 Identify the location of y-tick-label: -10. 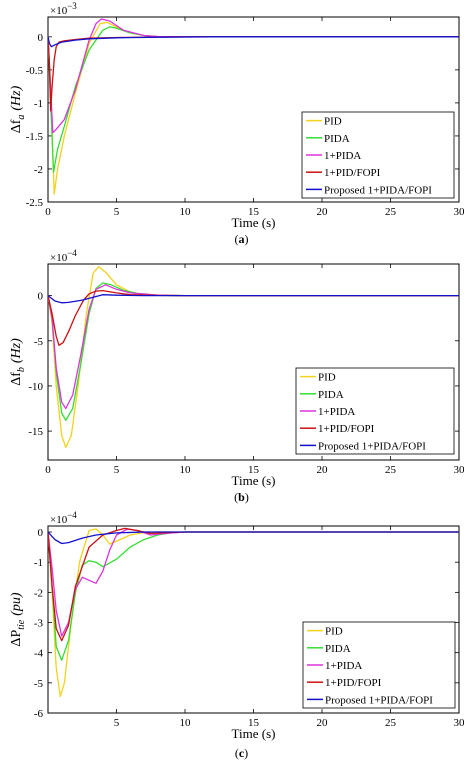
(35, 387).